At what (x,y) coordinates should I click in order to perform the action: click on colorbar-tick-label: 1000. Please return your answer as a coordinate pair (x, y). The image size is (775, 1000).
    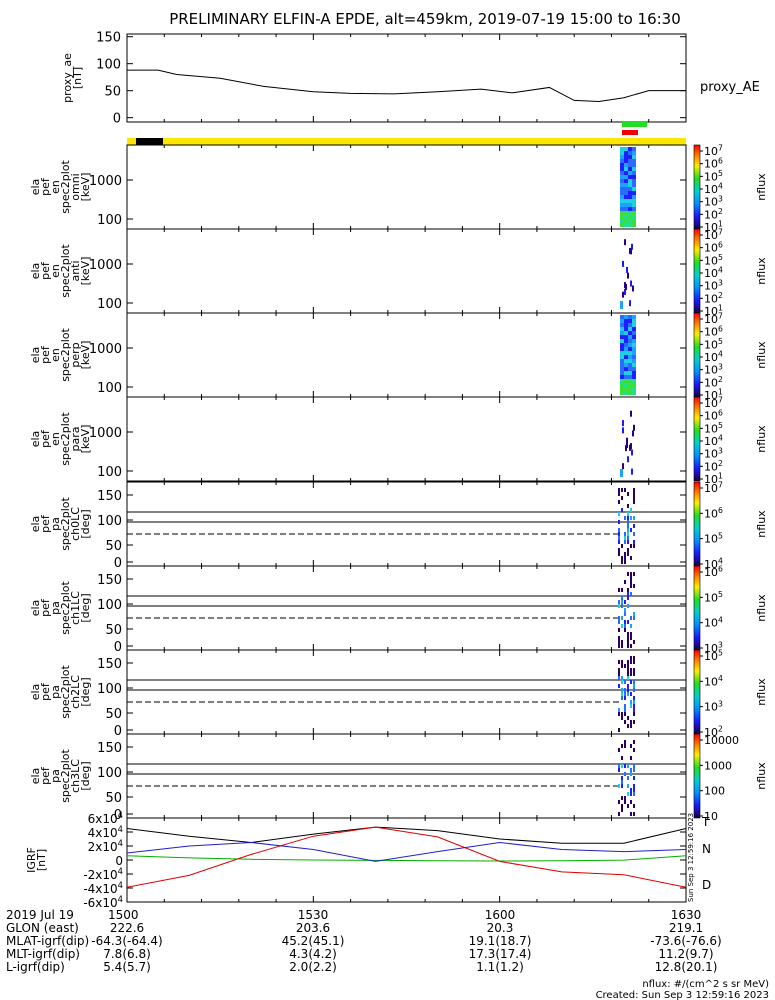
    Looking at the image, I should click on (718, 765).